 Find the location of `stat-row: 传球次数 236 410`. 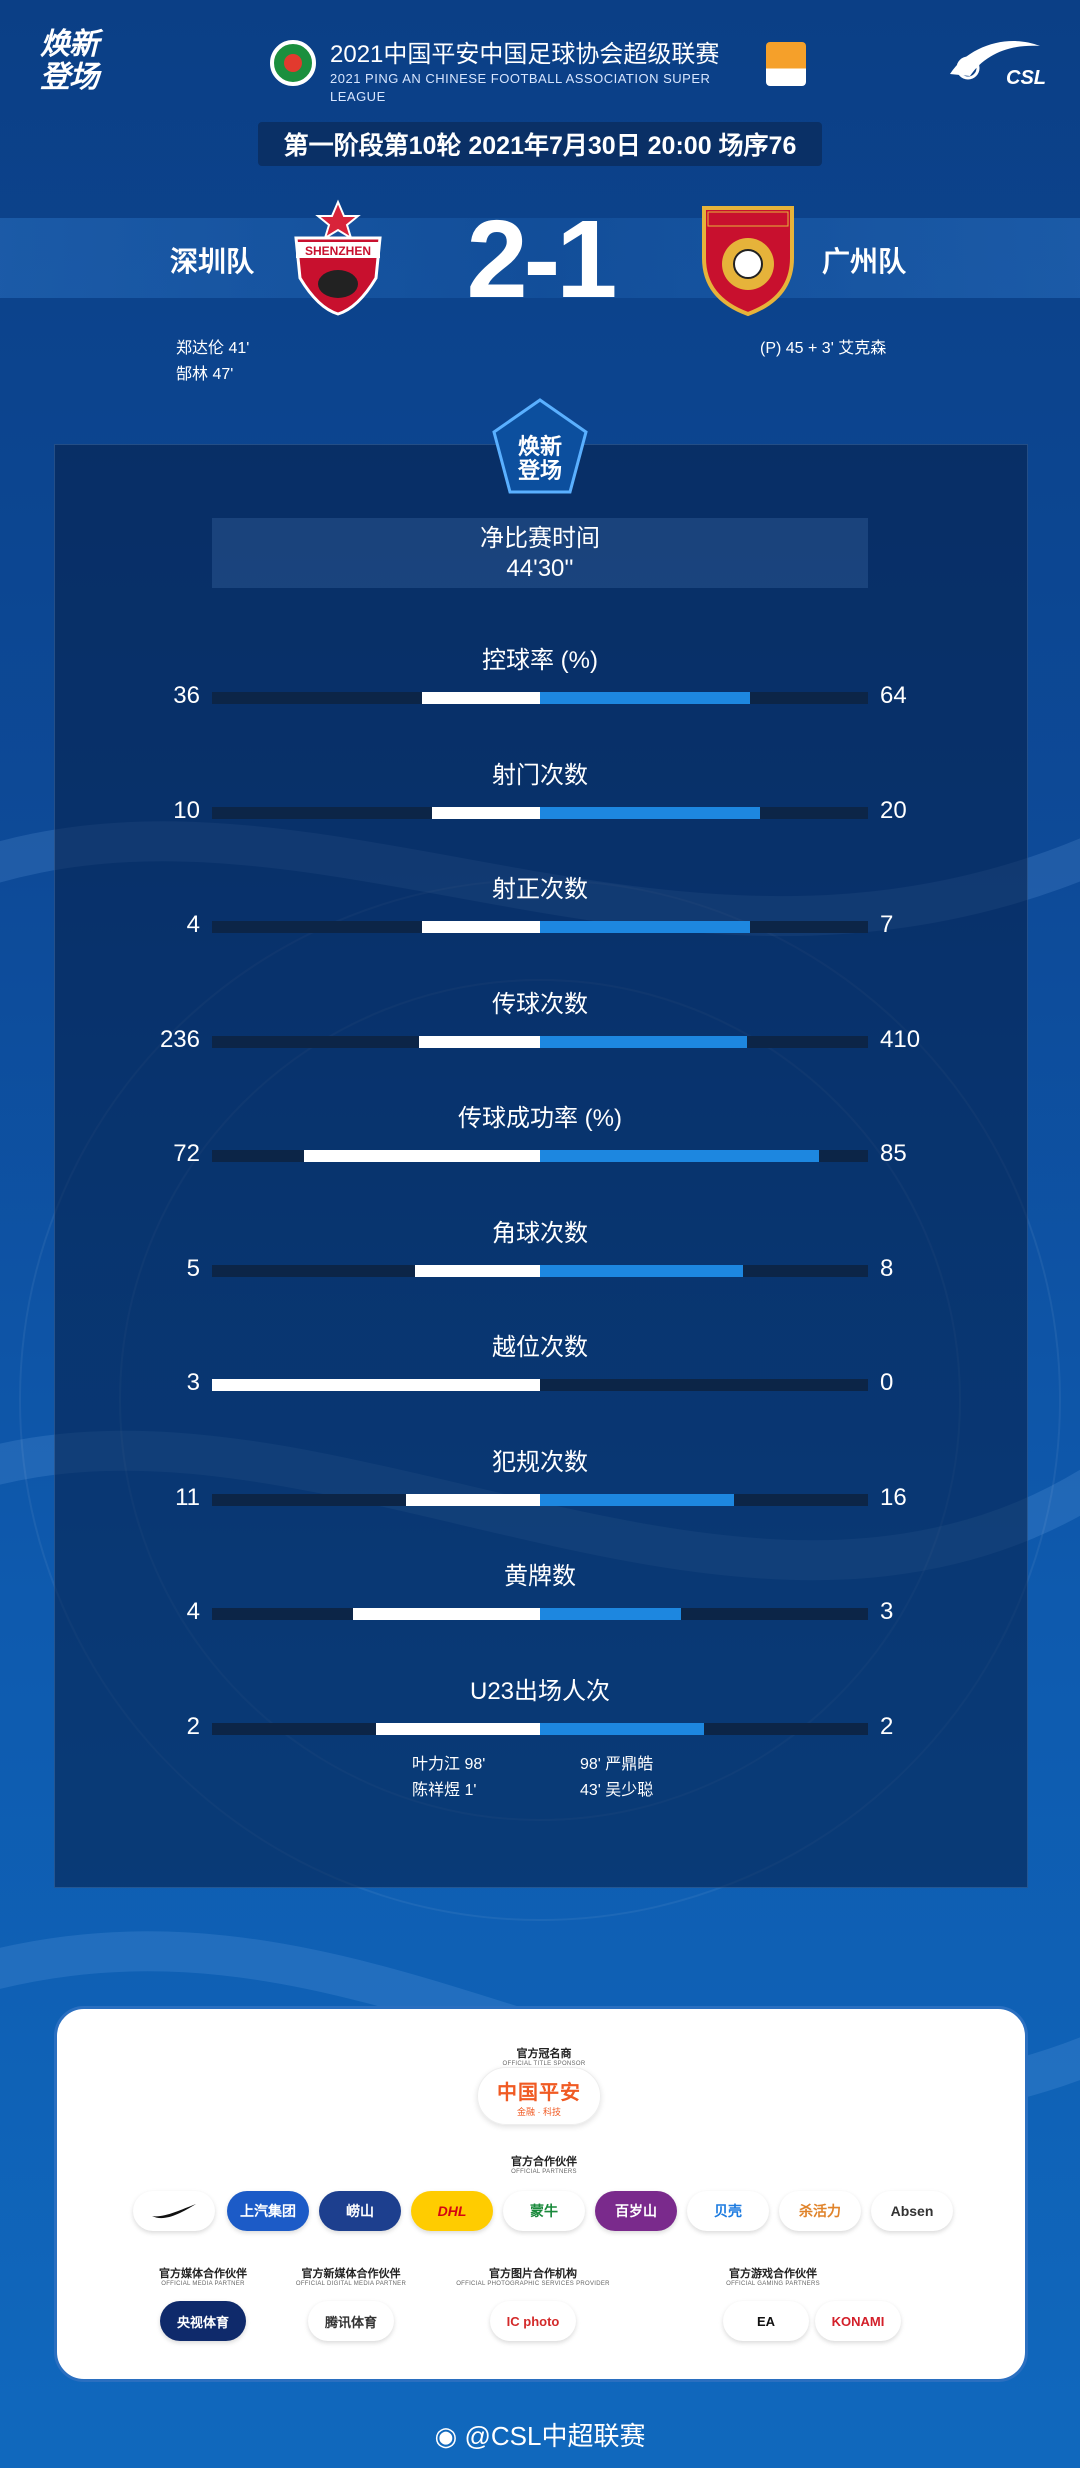

stat-row: 传球次数 236 410 is located at coordinates (540, 1034).